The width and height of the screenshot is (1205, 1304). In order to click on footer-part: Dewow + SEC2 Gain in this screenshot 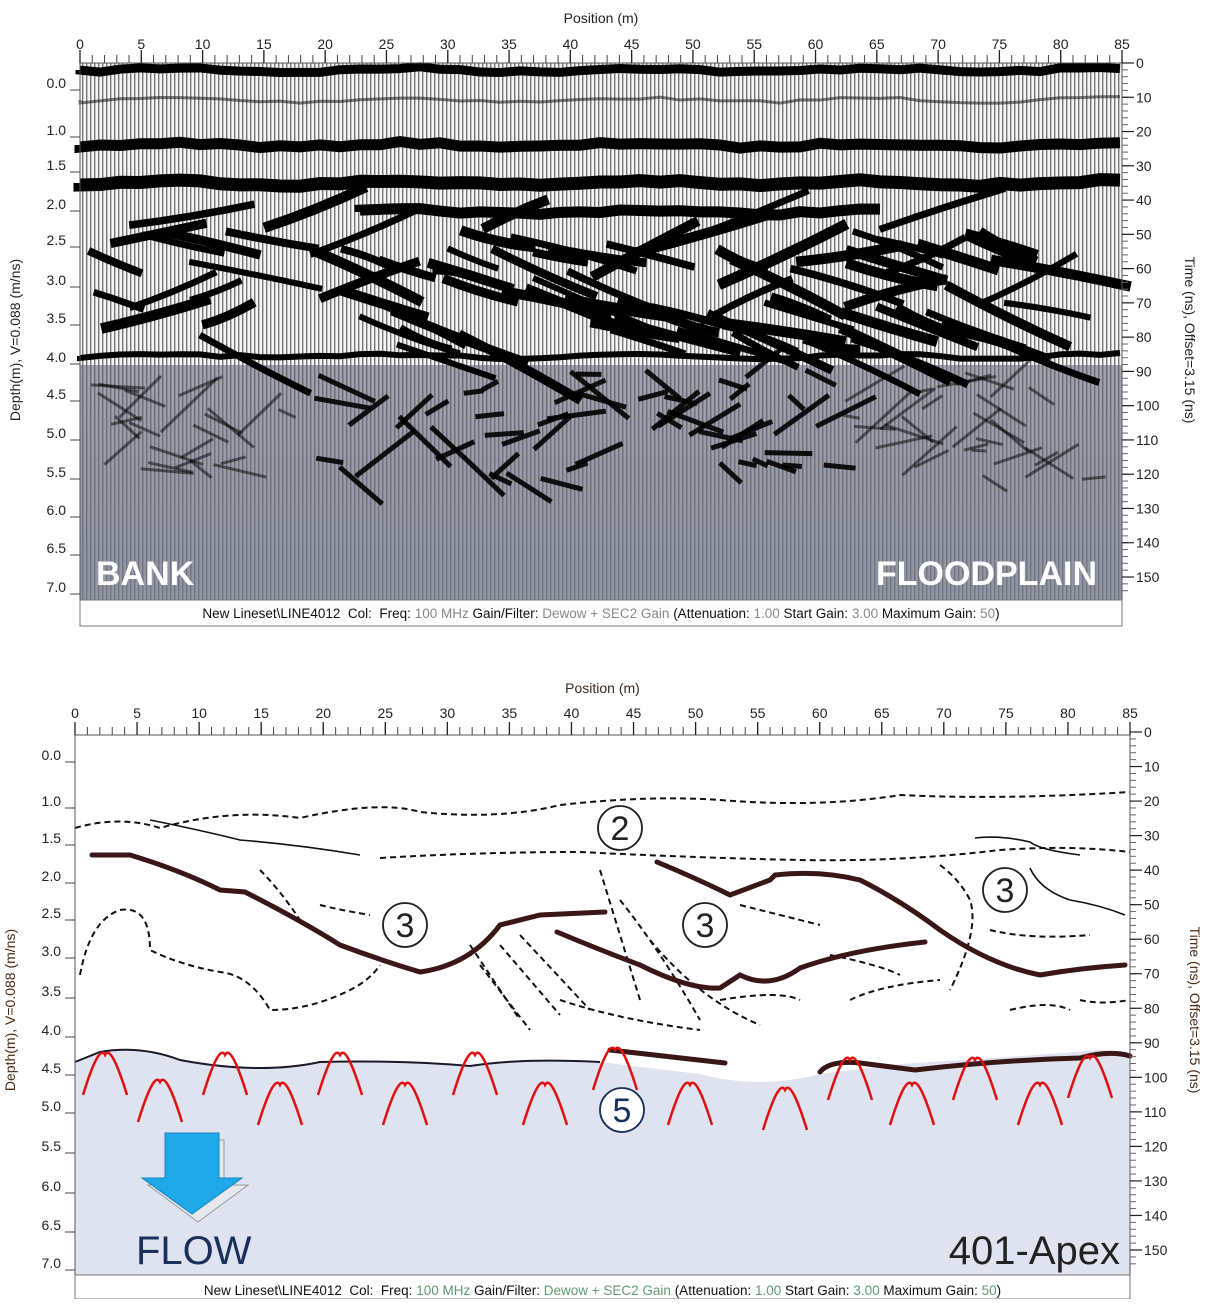, I will do `click(607, 1290)`.